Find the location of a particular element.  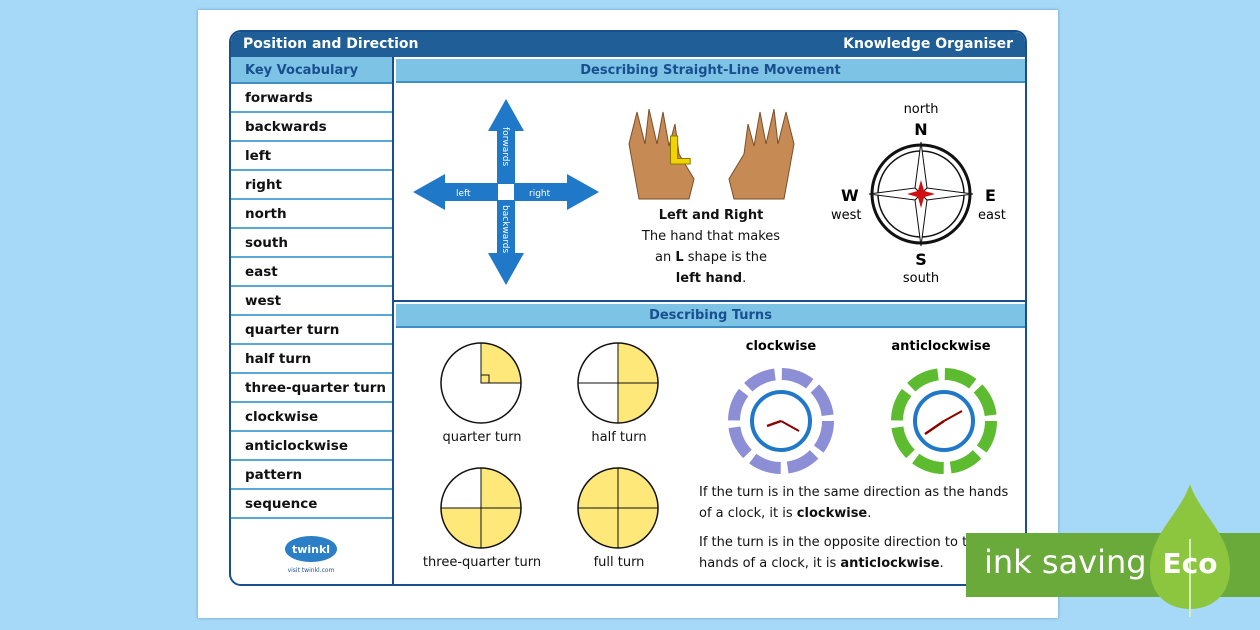

vocabulary-item: north is located at coordinates (311, 214).